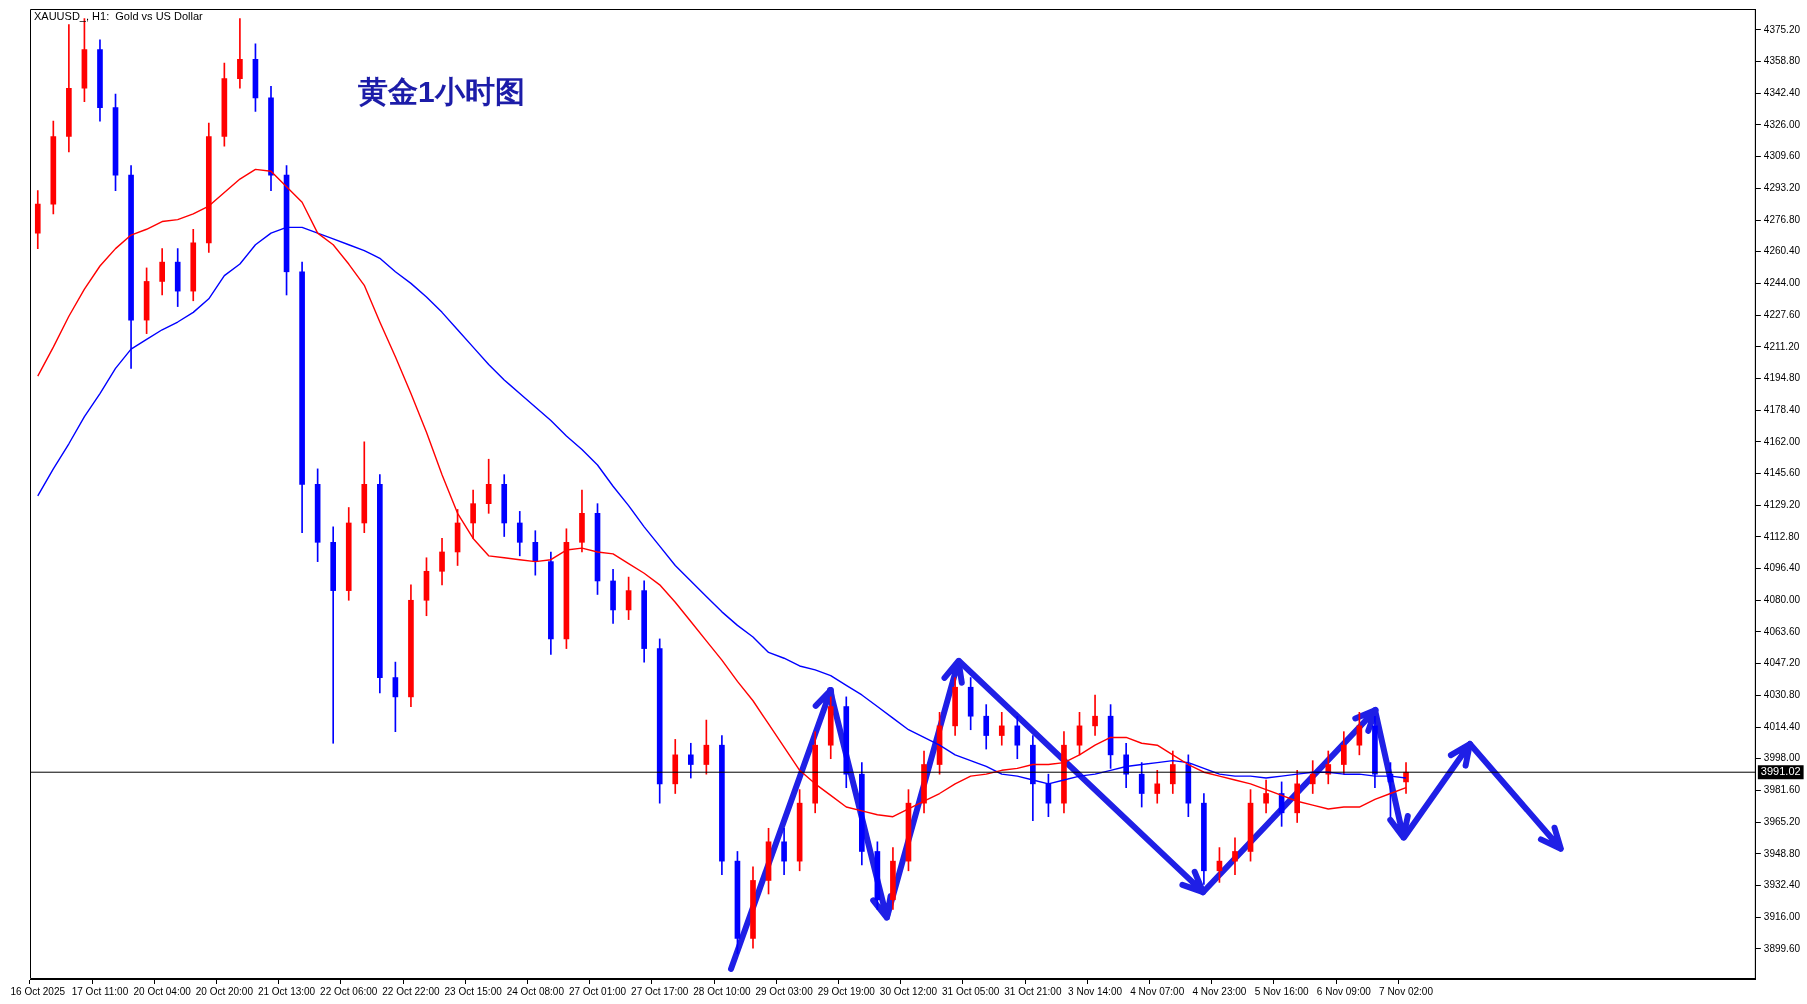 Image resolution: width=1807 pixels, height=1004 pixels. Describe the element at coordinates (597, 991) in the screenshot. I see `x-tick-label: 27 Oct 01:00` at that location.